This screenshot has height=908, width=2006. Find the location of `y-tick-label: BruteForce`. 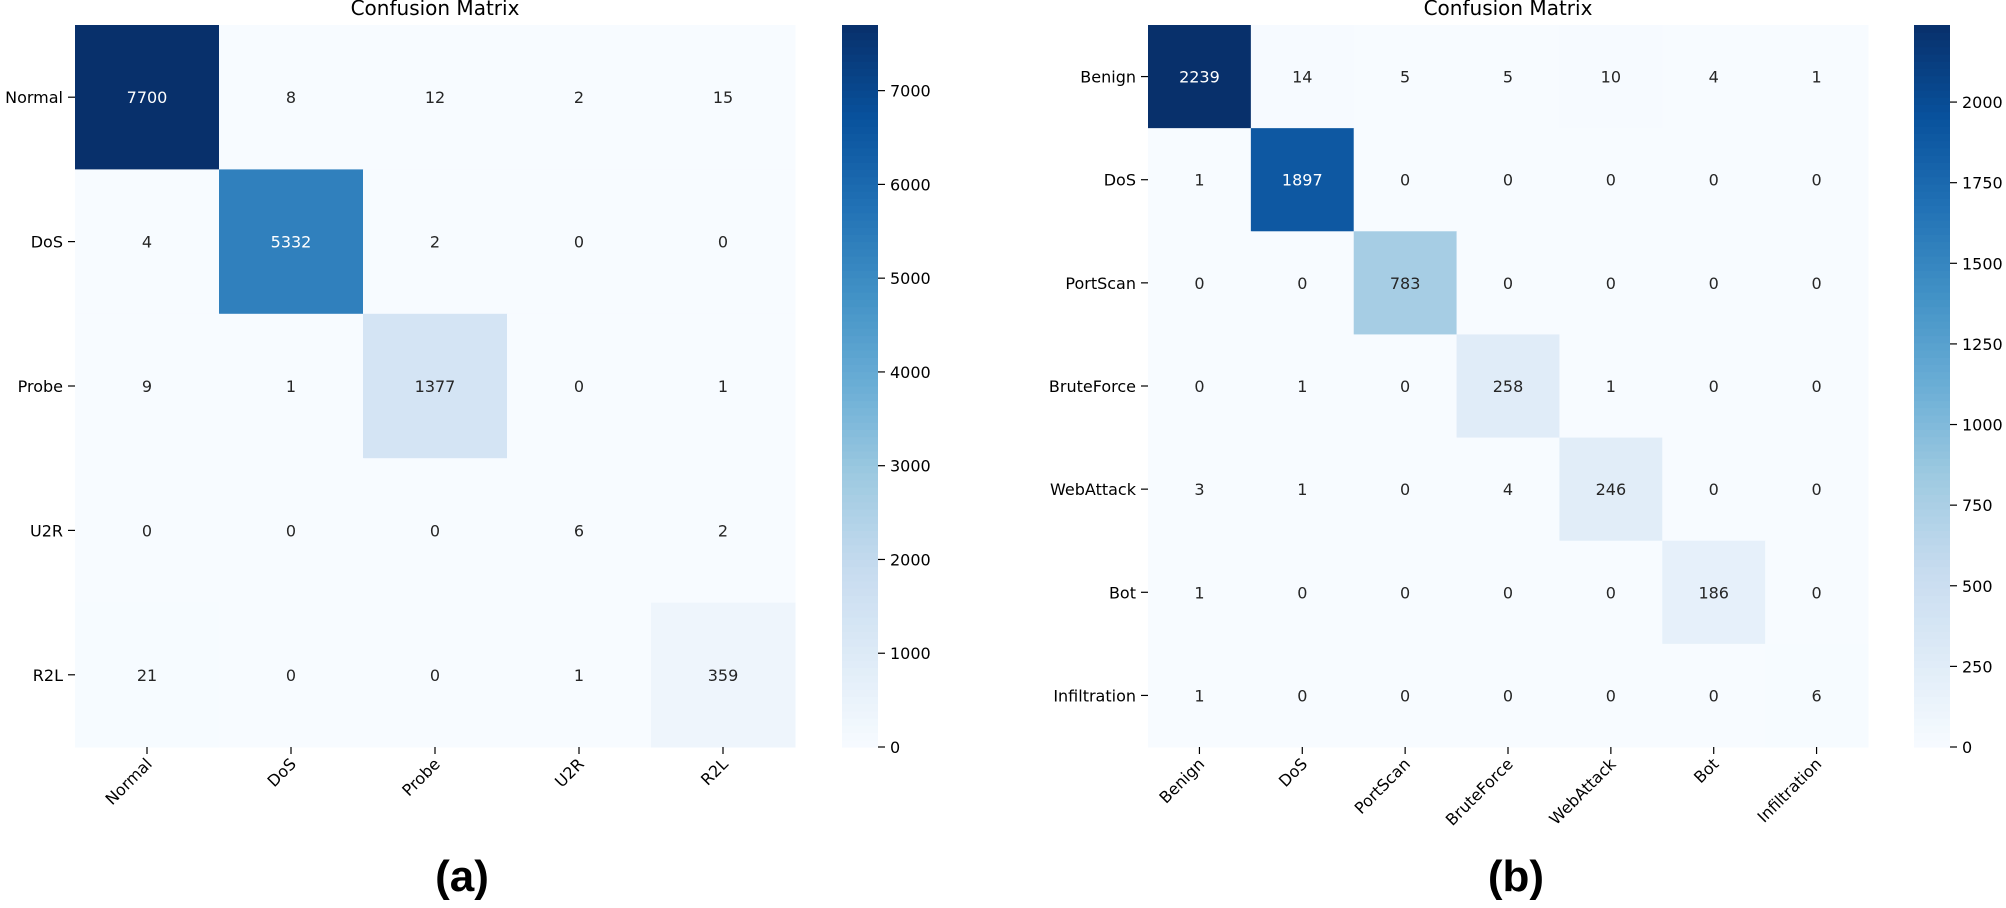

y-tick-label: BruteForce is located at coordinates (1092, 386).